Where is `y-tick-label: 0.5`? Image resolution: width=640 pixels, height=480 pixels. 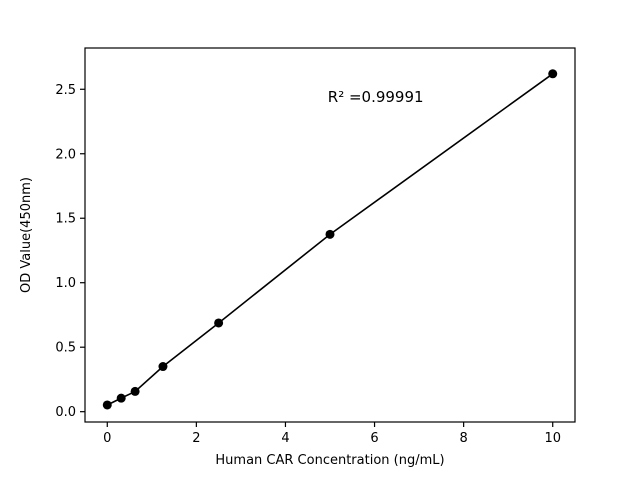
y-tick-label: 0.5 is located at coordinates (65, 348).